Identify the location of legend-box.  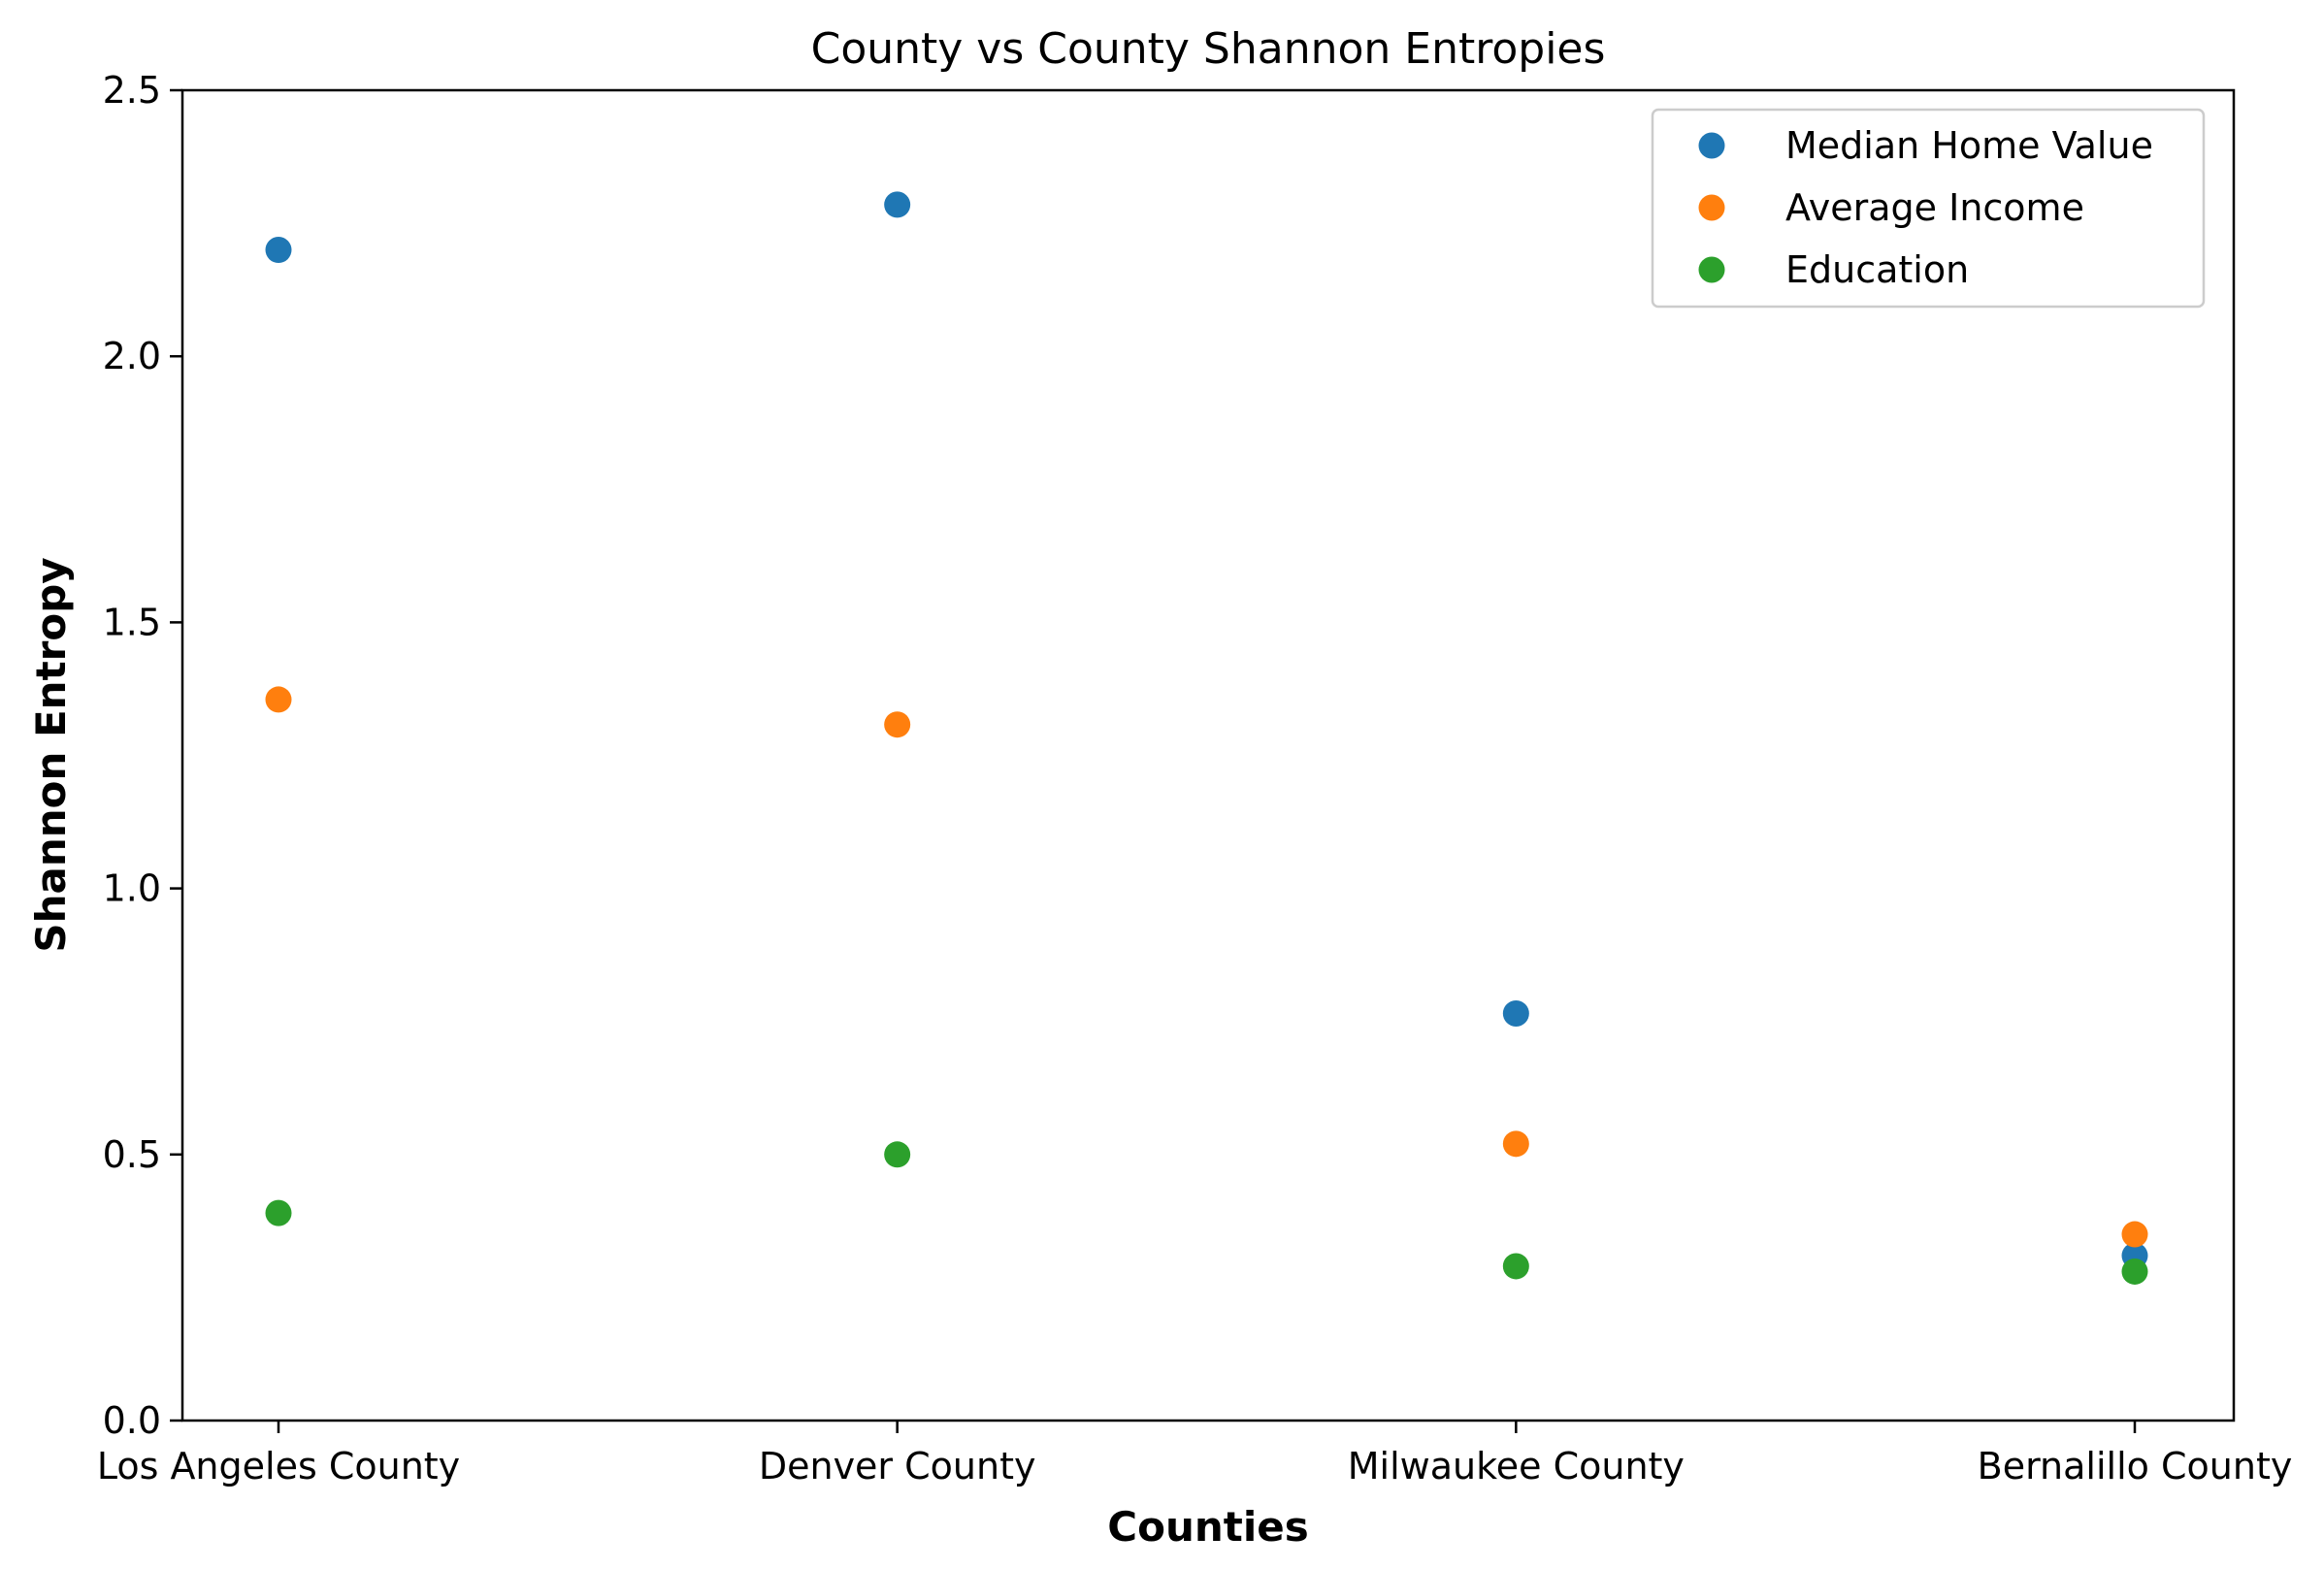
(1928, 208).